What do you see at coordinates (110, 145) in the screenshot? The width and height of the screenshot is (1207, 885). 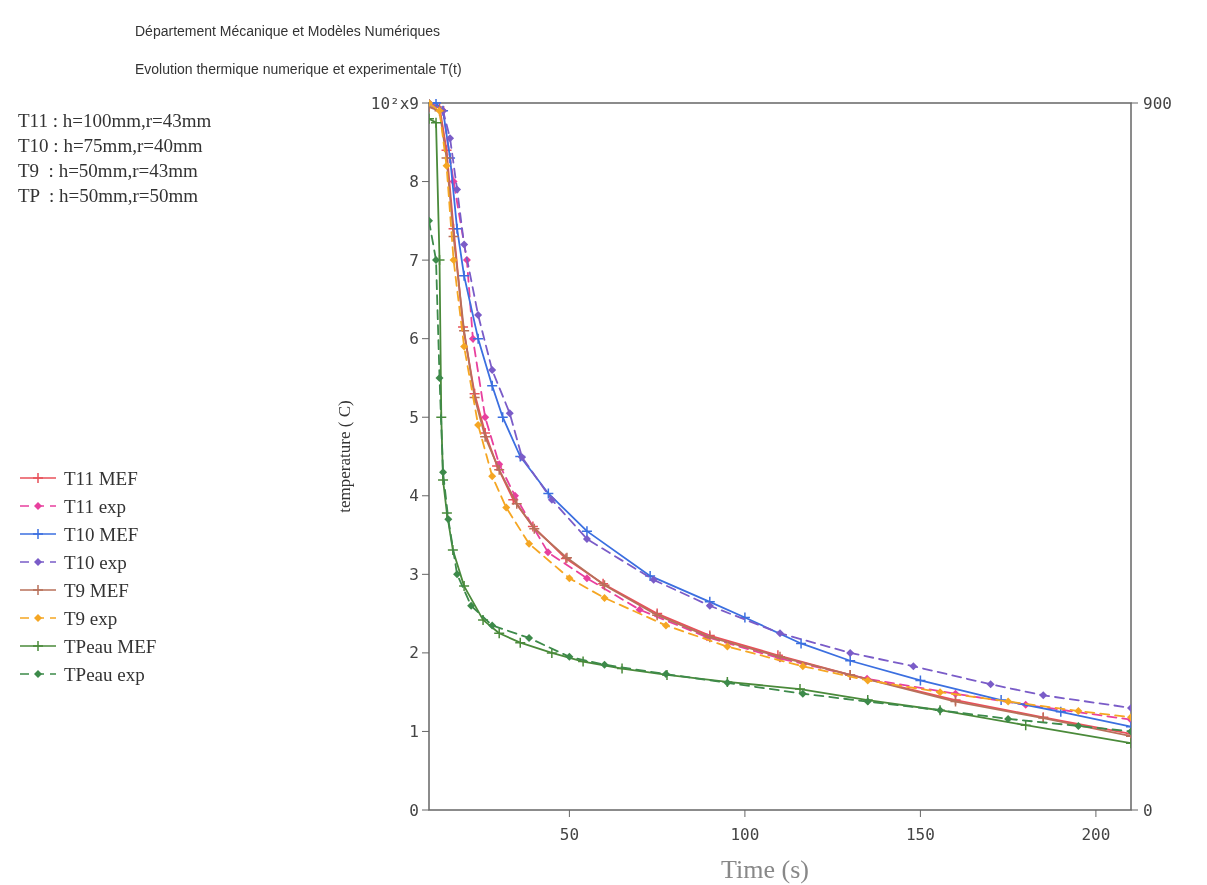 I see `text: T10 : h=75mm,r=40mm` at bounding box center [110, 145].